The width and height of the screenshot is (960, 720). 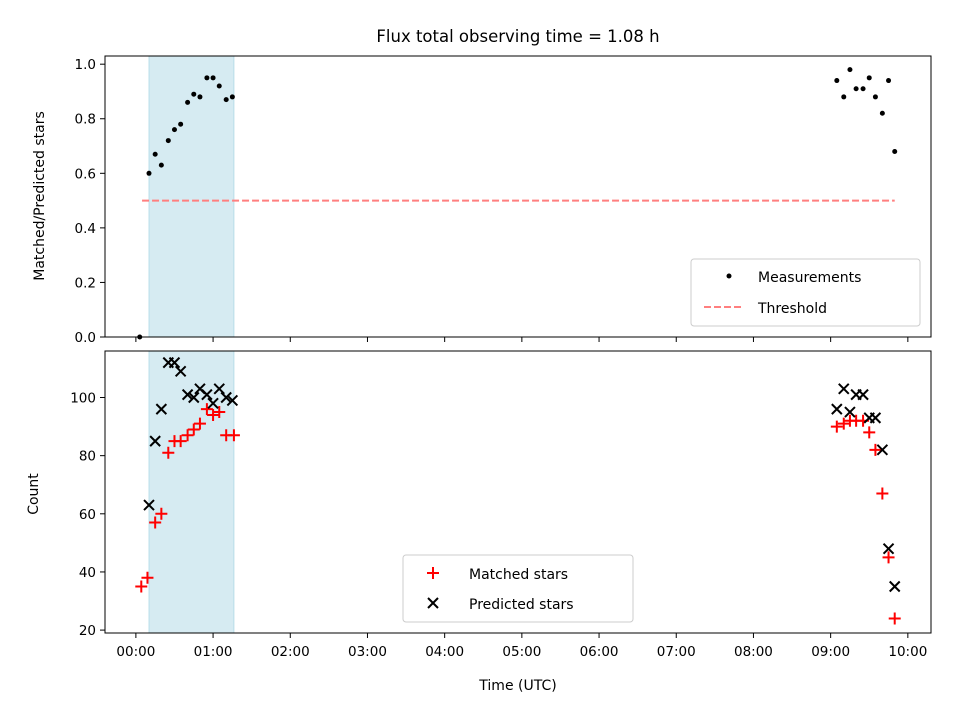 I want to click on x-axis-label: Time (UTC), so click(x=517, y=686).